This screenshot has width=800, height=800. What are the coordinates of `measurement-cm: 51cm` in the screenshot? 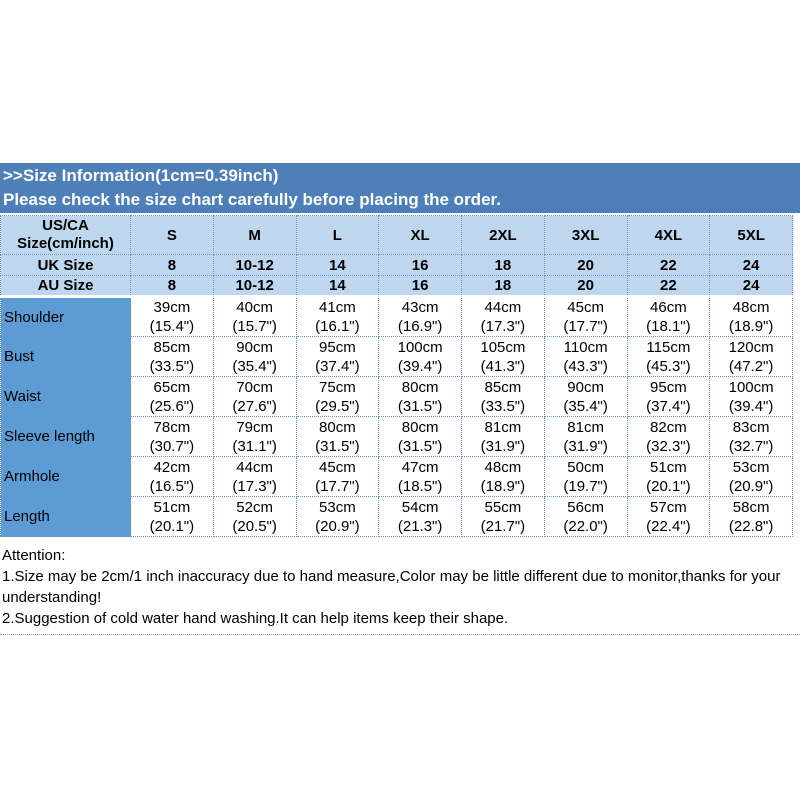 It's located at (668, 467).